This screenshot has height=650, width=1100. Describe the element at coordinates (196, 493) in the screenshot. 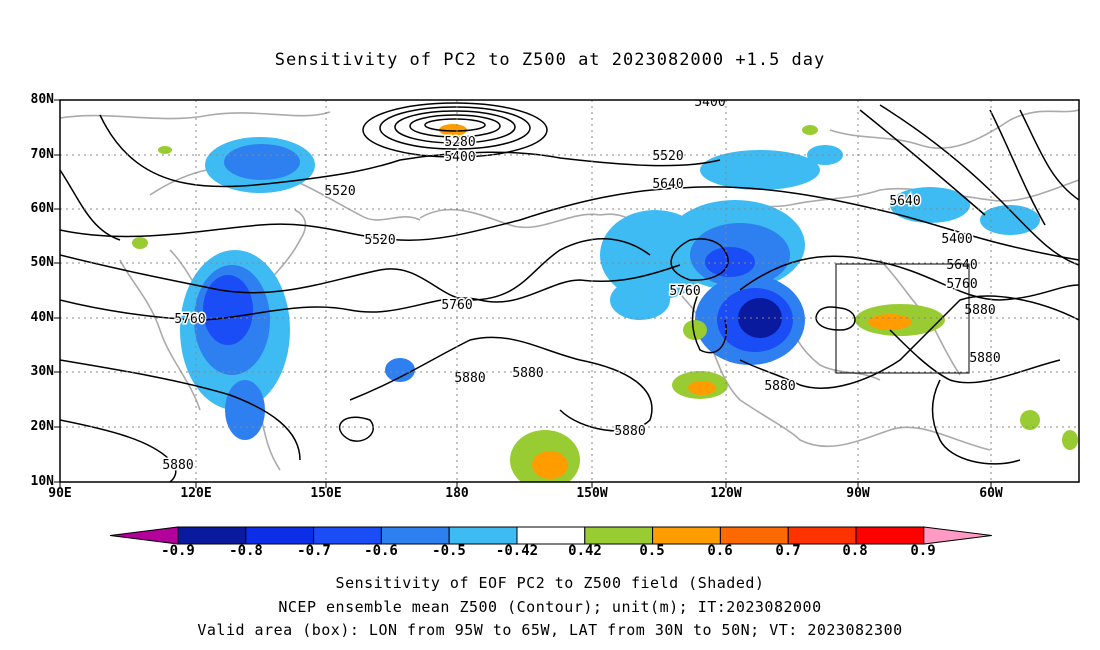

I see `lon-label-120e: 120E` at that location.